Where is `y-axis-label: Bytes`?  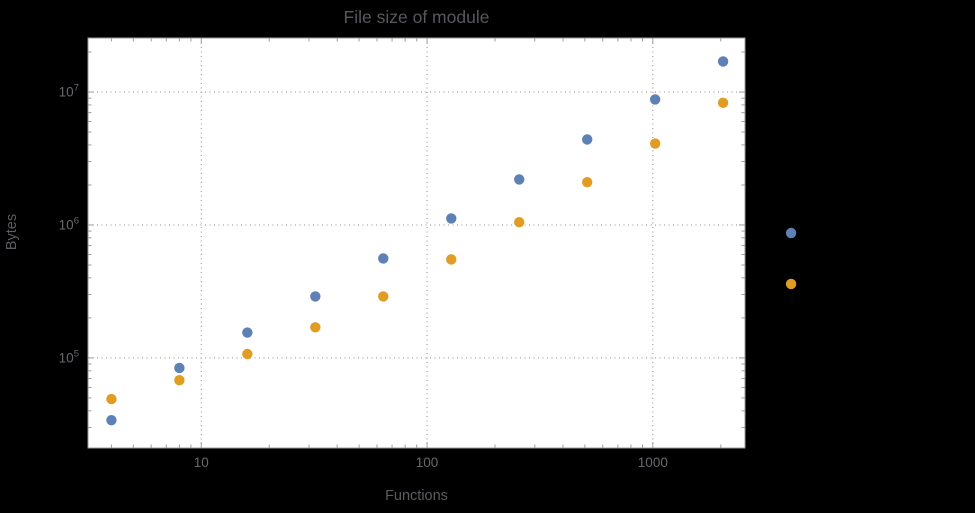 y-axis-label: Bytes is located at coordinates (12, 232).